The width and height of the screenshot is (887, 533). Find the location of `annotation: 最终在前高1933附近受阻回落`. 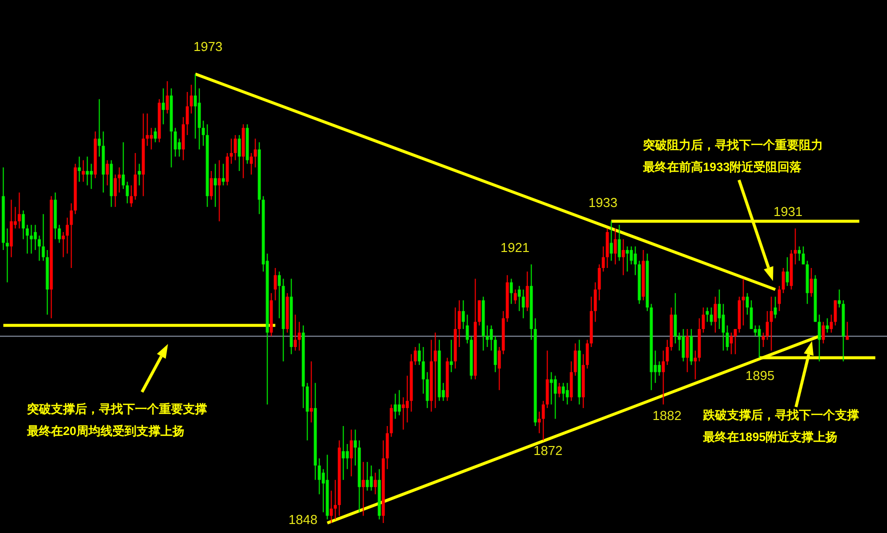

annotation: 最终在前高1933附近受阻回落 is located at coordinates (722, 167).